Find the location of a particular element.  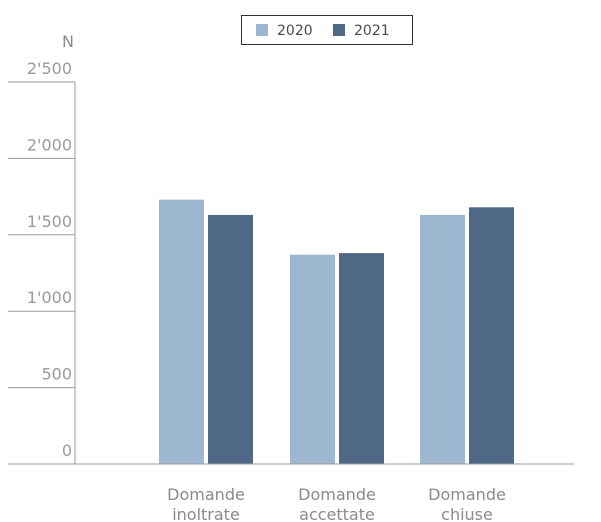

legend-label-2021: 2021 is located at coordinates (372, 31).